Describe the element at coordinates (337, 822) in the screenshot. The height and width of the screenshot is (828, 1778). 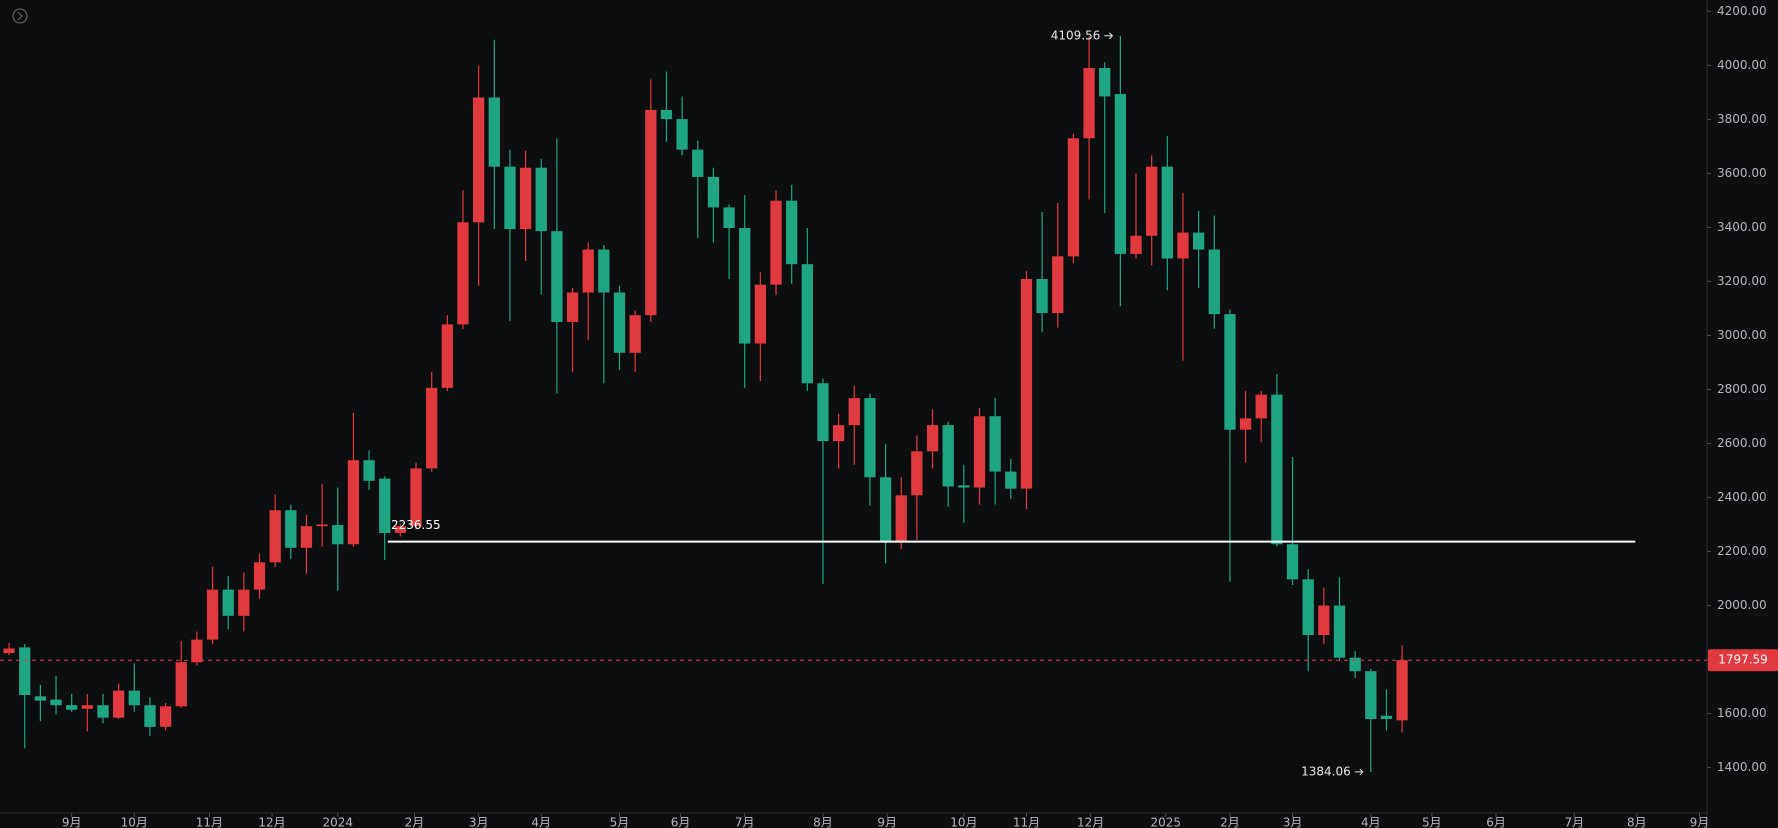
I see `x-tick-label: 2024` at that location.